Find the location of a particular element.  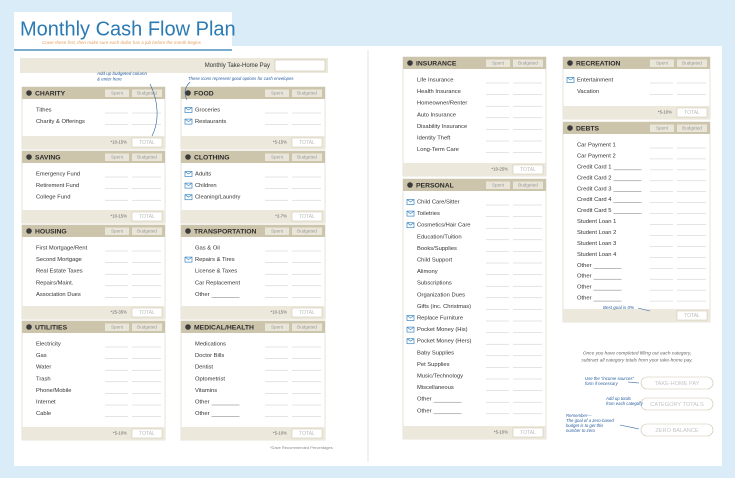

handwritten-note: Best goal is 0% is located at coordinates (618, 307).